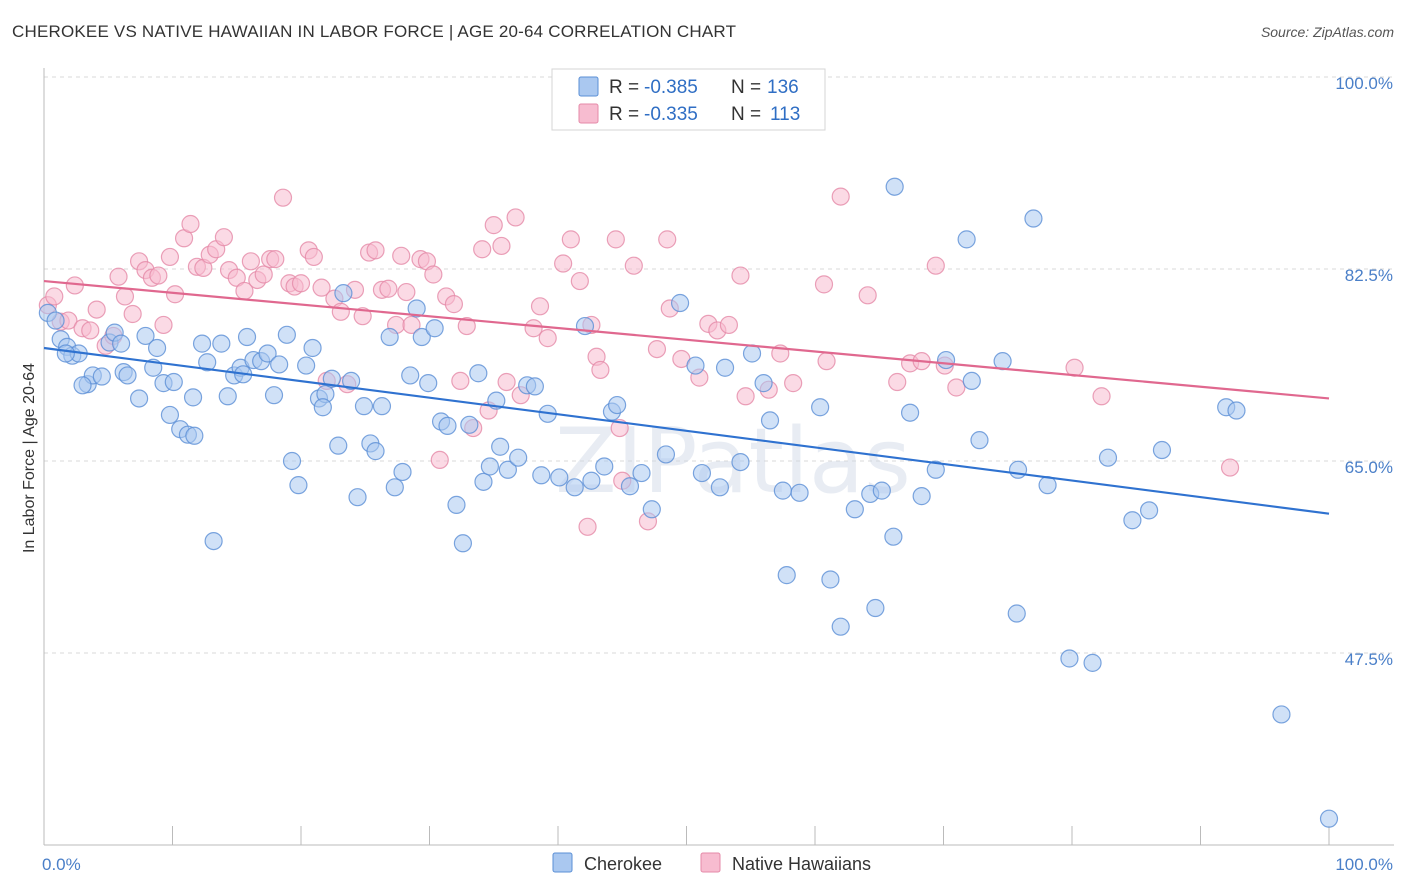 The width and height of the screenshot is (1406, 892). I want to click on legend-n-label-1: N =, so click(746, 87).